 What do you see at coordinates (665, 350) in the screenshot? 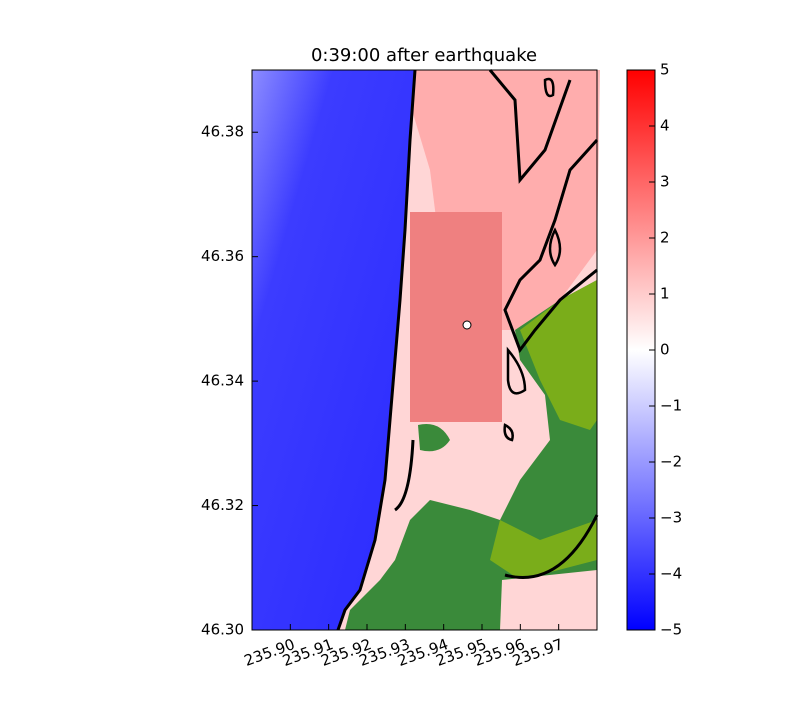
I see `colorbar-tick-label: 0` at bounding box center [665, 350].